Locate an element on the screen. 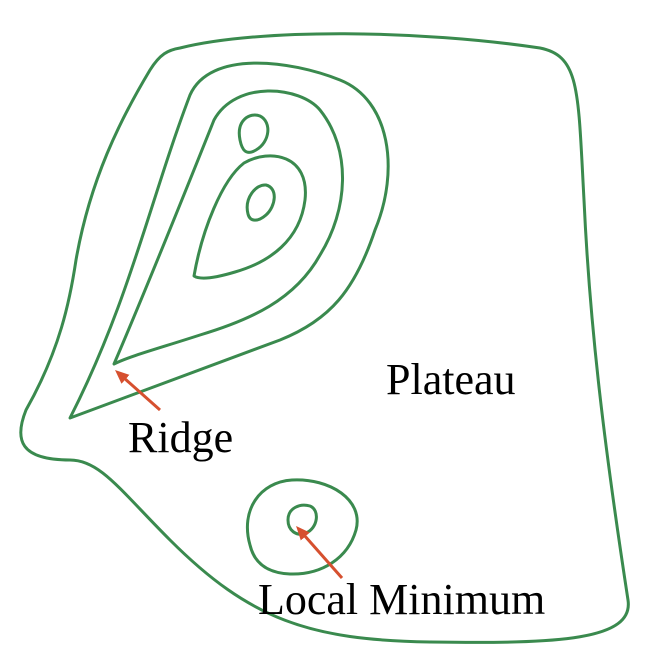 This screenshot has height=668, width=672. local-minimum-label: Local Minimum is located at coordinates (401, 599).